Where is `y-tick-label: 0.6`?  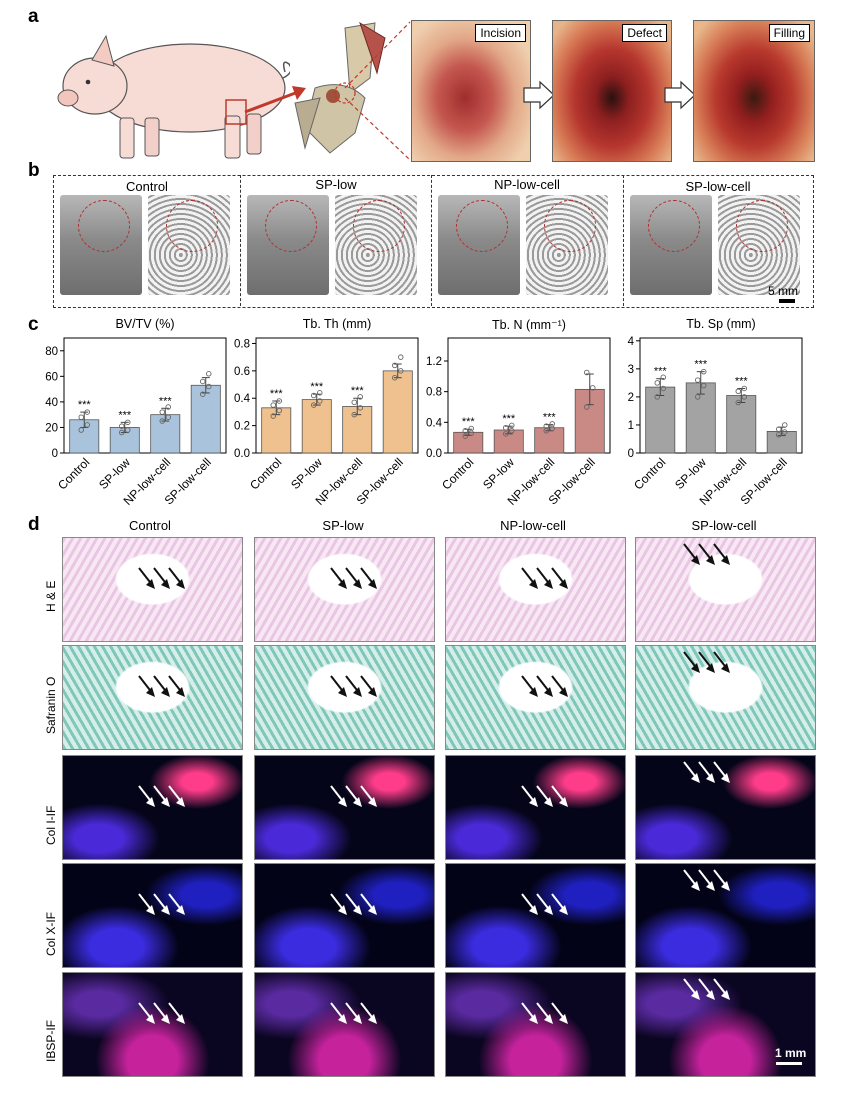
y-tick-label: 0.6 is located at coordinates (242, 372).